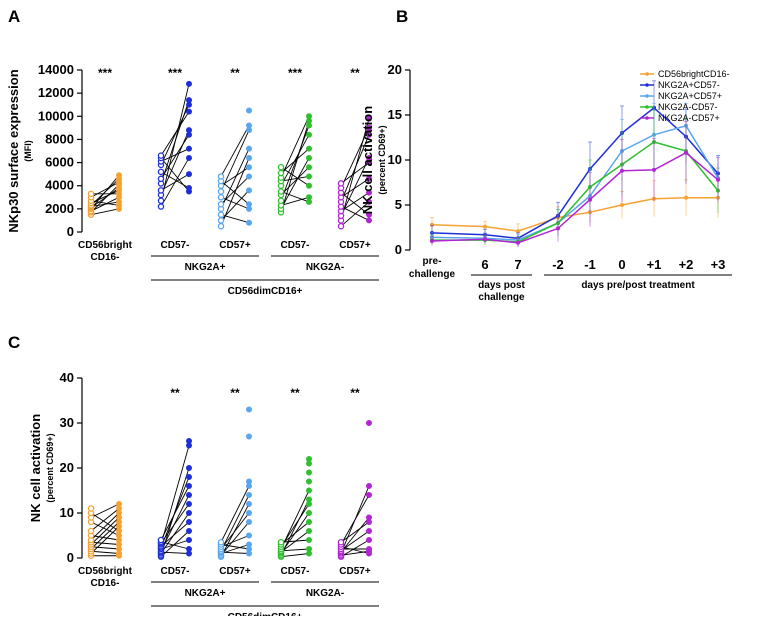  Describe the element at coordinates (517, 264) in the screenshot. I see `x-tick-label: 7` at that location.